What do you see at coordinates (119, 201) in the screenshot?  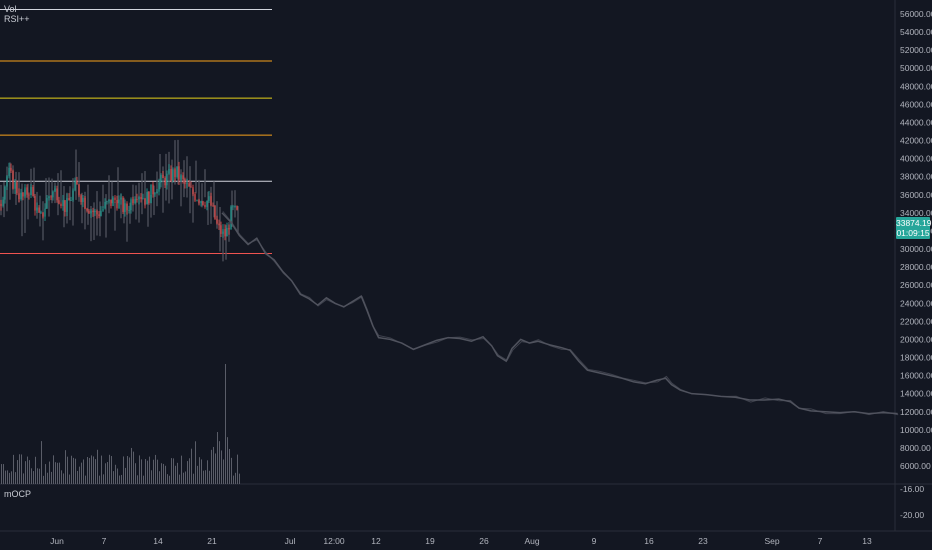 I see `candles` at bounding box center [119, 201].